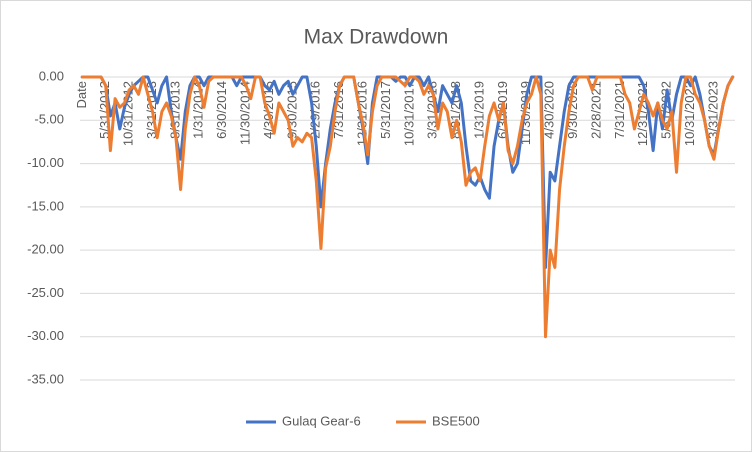 The image size is (752, 452). I want to click on x-tick-label: 9/30/2020, so click(572, 110).